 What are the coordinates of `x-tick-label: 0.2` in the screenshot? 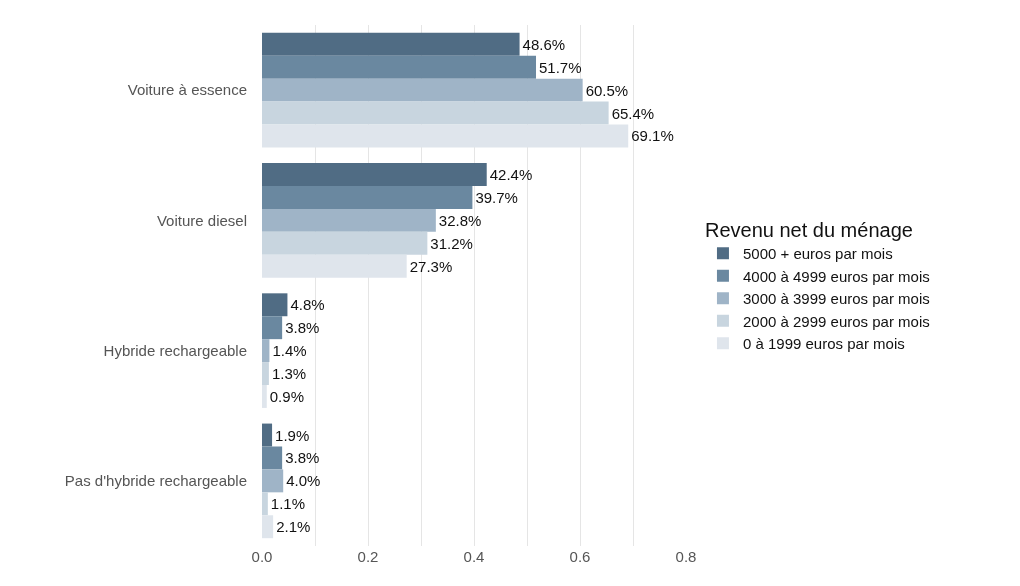 It's located at (368, 556).